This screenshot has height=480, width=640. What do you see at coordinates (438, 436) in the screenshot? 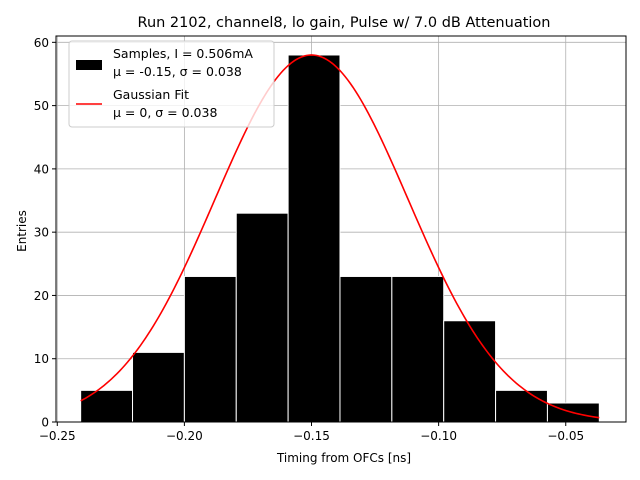
I see `x-tick-label: −0.10` at bounding box center [438, 436].